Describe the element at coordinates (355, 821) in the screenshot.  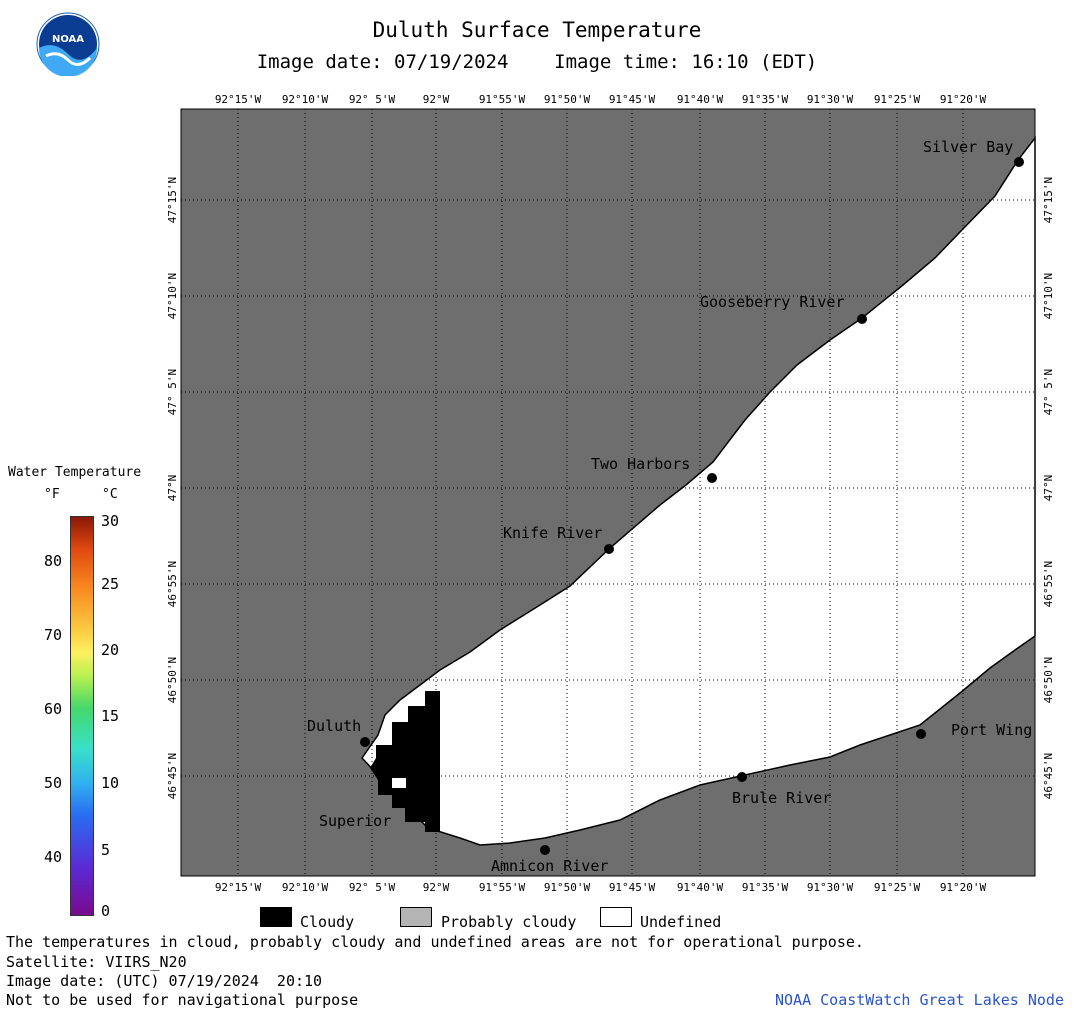
I see `place-label: Superior` at that location.